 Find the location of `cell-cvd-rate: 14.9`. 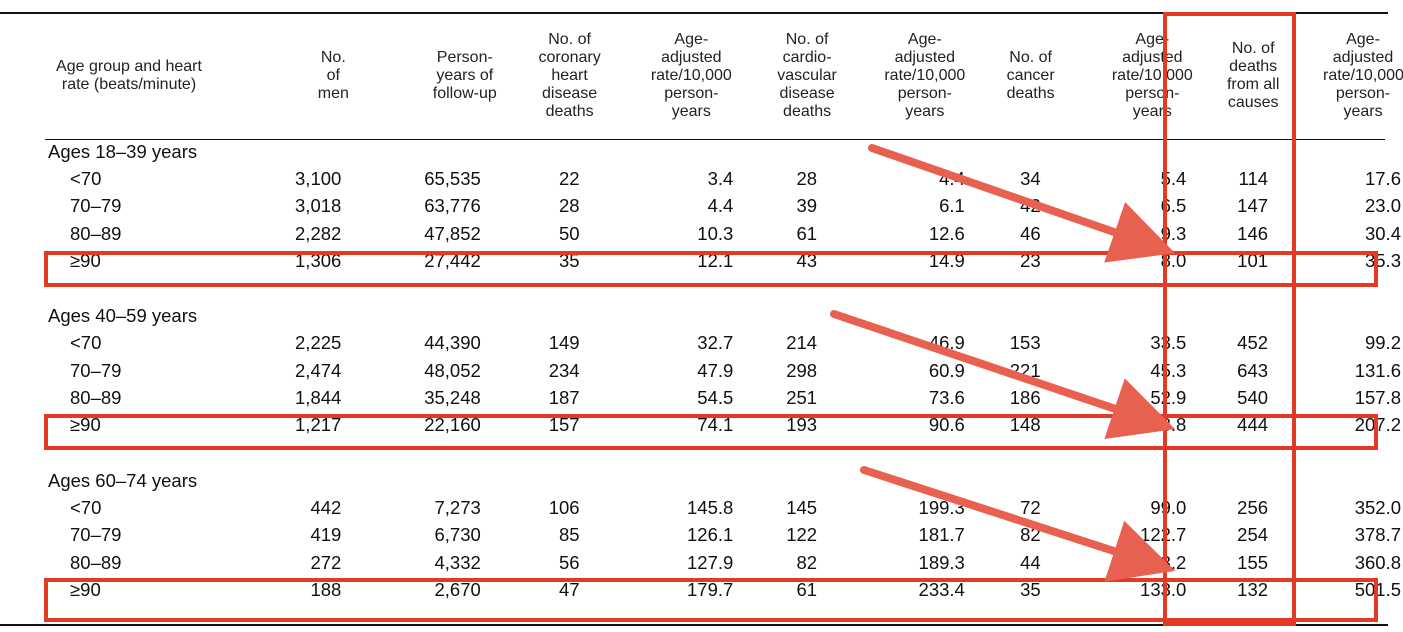

cell-cvd-rate: 14.9 is located at coordinates (946, 260).